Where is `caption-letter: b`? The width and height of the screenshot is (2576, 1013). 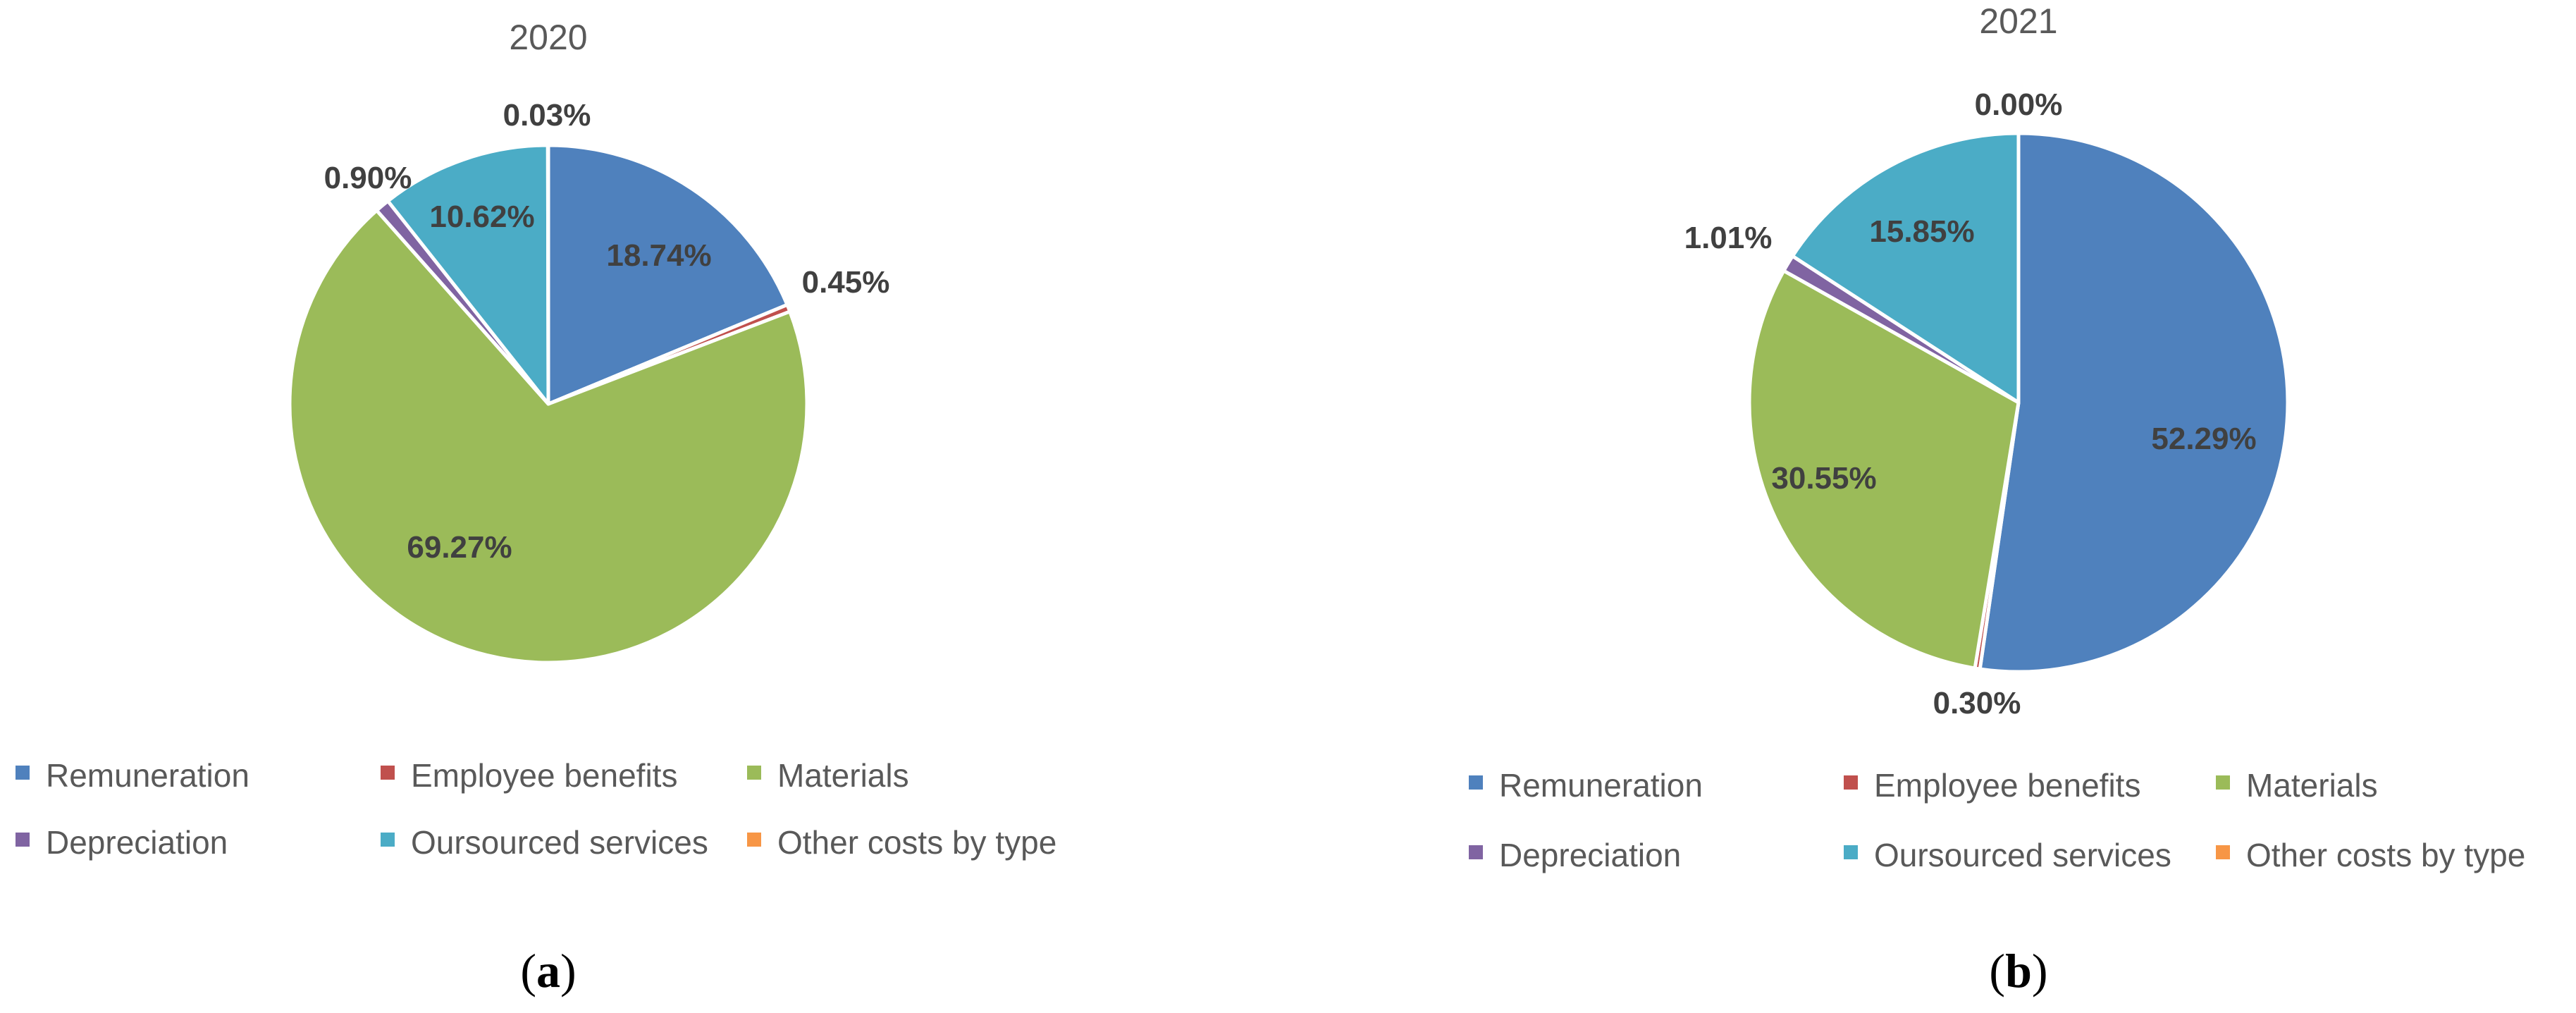
caption-letter: b is located at coordinates (2019, 970).